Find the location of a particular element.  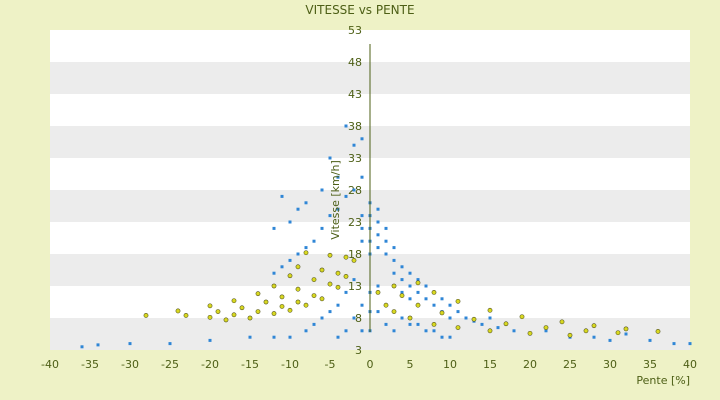

y-tick-label: 48 is located at coordinates (355, 62).